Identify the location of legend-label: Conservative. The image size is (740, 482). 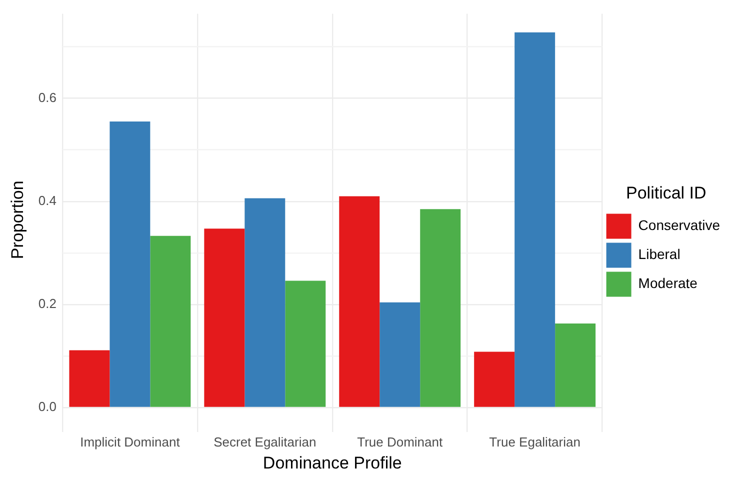
(679, 225).